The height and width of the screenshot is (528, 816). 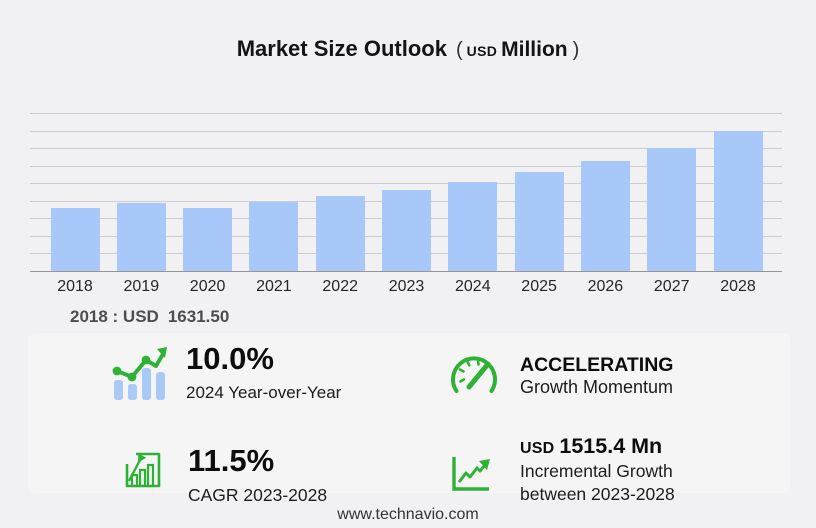 I want to click on x-axis-label: 2025, so click(x=539, y=286).